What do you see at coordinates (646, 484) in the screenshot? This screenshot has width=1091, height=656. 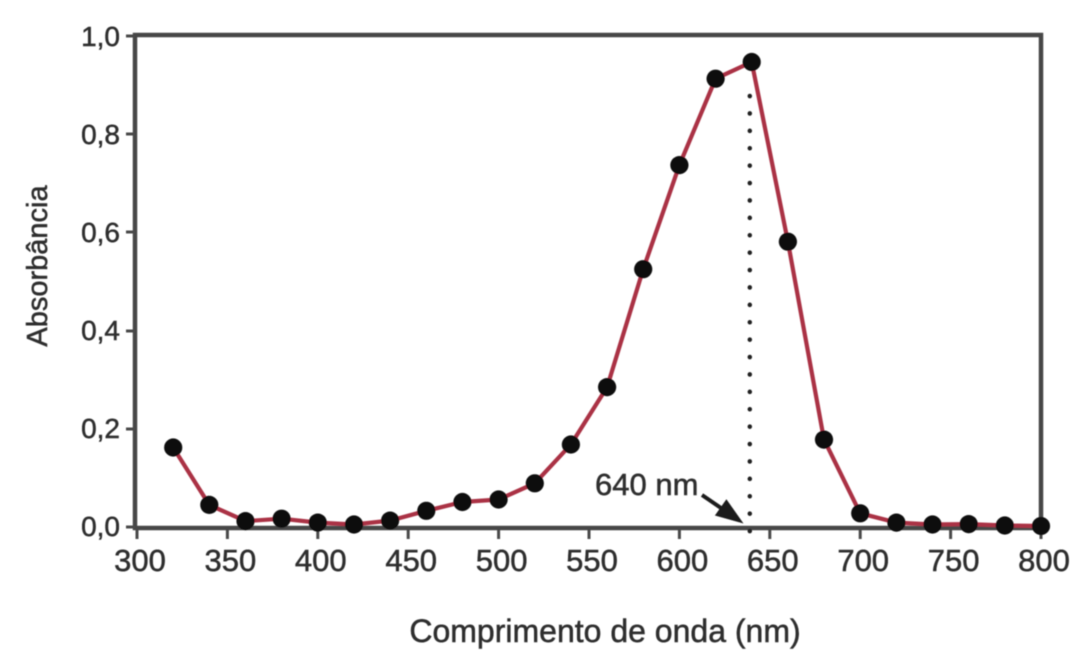 I see `svg-text: 640 nm` at bounding box center [646, 484].